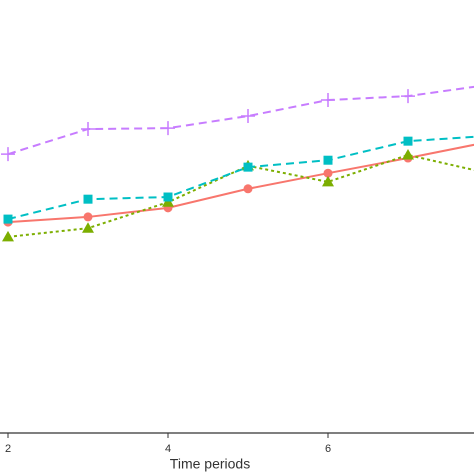  Describe the element at coordinates (8, 449) in the screenshot. I see `x-tick-label: 2` at that location.